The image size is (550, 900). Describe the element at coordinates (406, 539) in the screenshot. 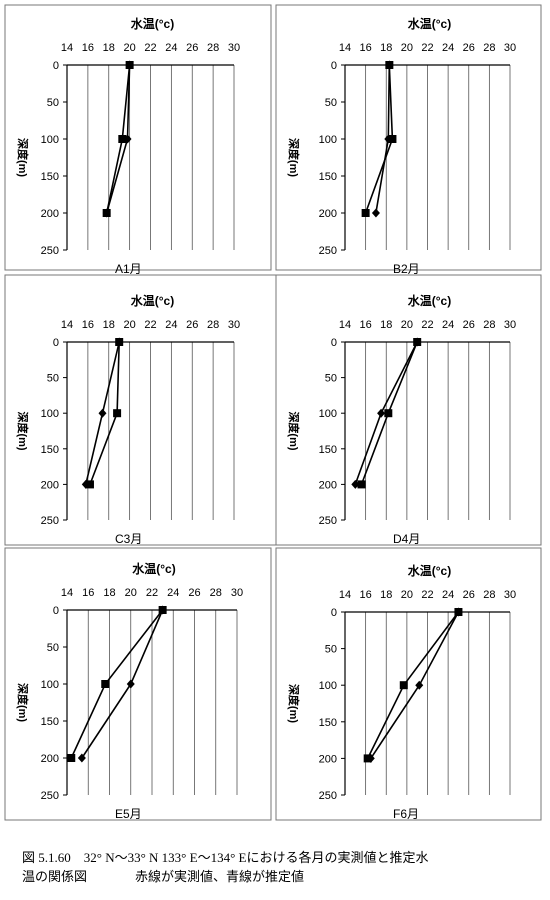

I see `panel-label: D4月` at that location.